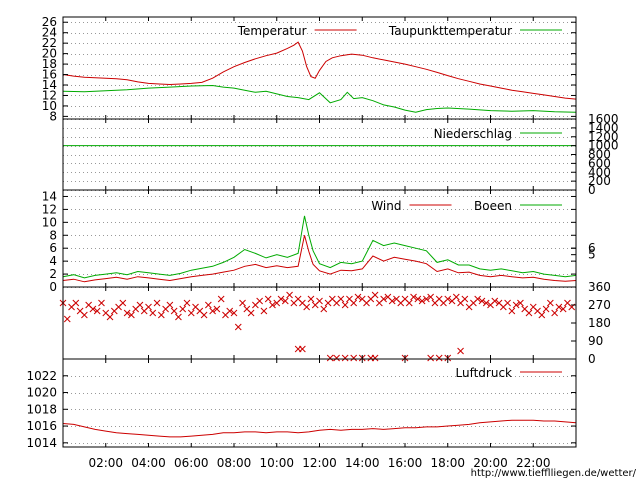 The height and width of the screenshot is (485, 640). Describe the element at coordinates (49, 85) in the screenshot. I see `temperature-ytick-label: 14` at that location.